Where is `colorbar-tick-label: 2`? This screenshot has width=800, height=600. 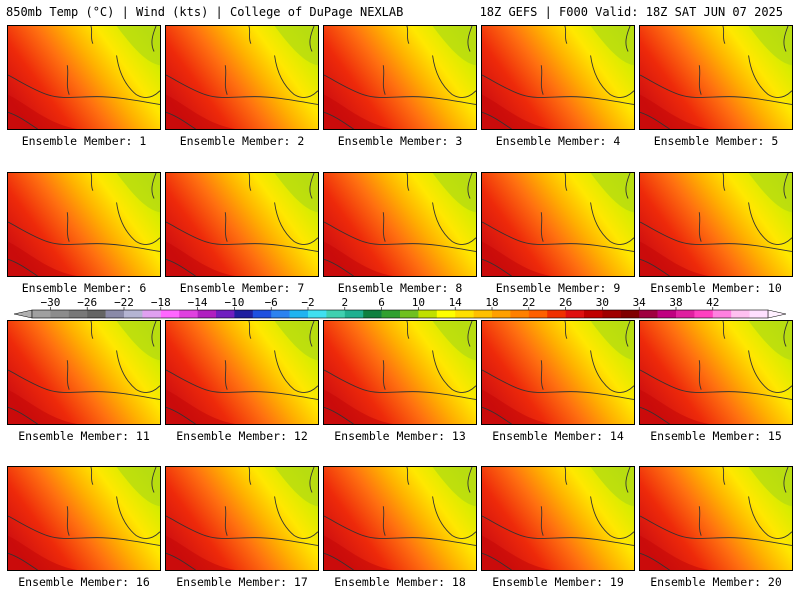
colorbar-tick-label: 2 is located at coordinates (344, 302).